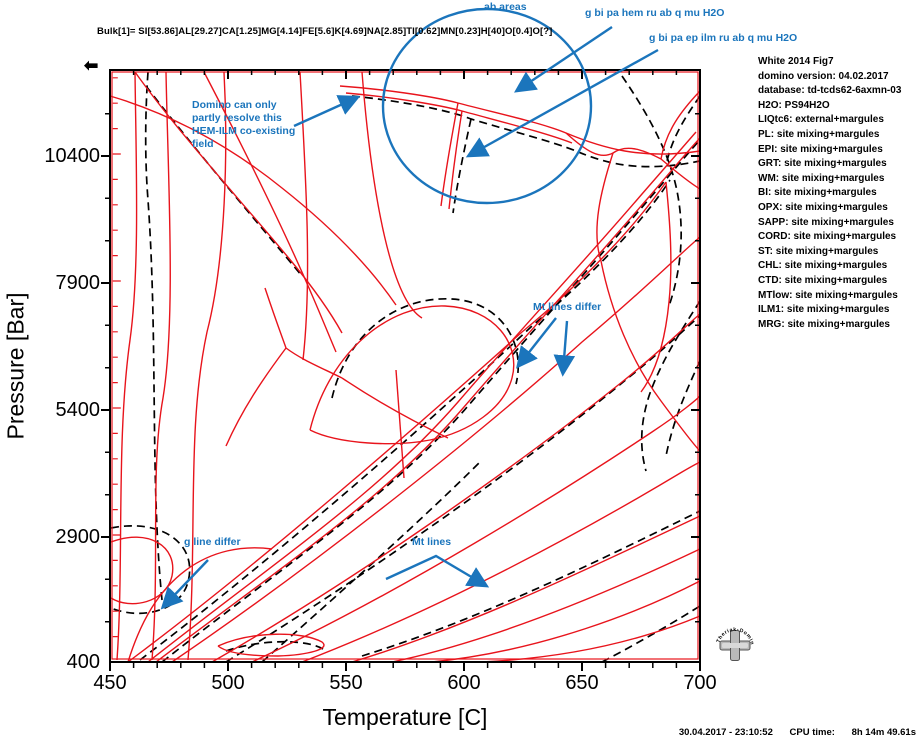 The width and height of the screenshot is (919, 745). I want to click on y-tick-label: 5400, so click(78, 410).